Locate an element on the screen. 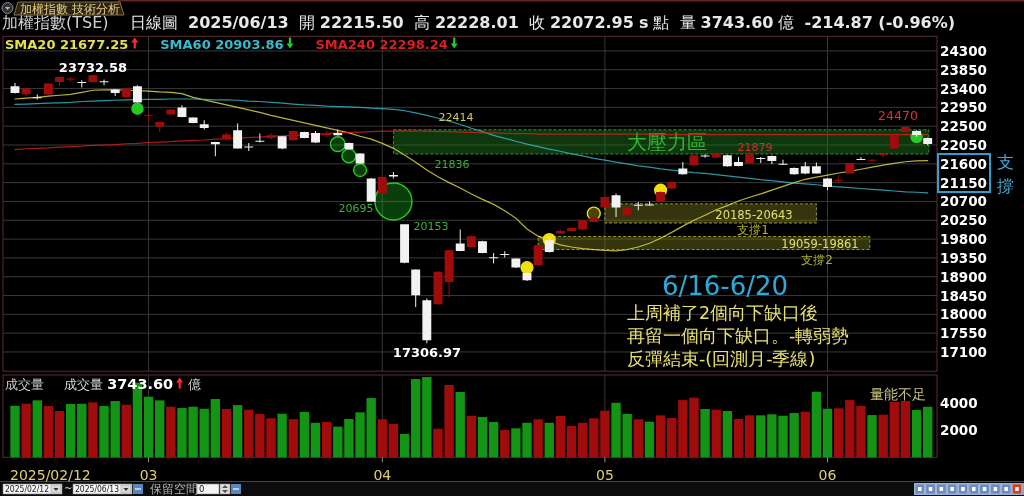 This screenshot has height=496, width=1024. annotation: 再留一個向下缺口。-轉弱勢 is located at coordinates (738, 336).